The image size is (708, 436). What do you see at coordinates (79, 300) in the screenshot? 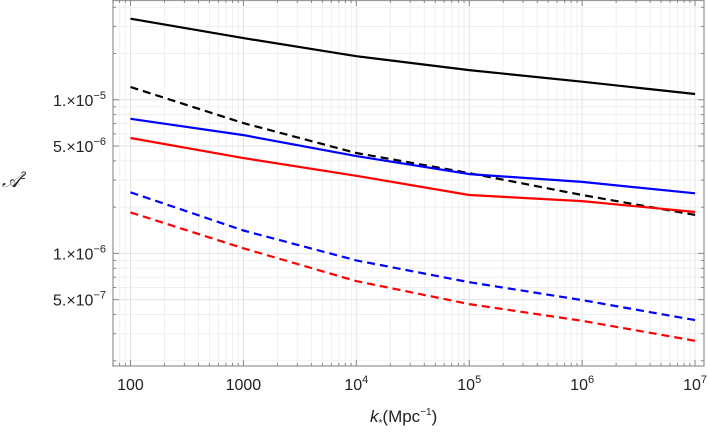
I see `y-tick-label: 5.×10−7` at bounding box center [79, 300].